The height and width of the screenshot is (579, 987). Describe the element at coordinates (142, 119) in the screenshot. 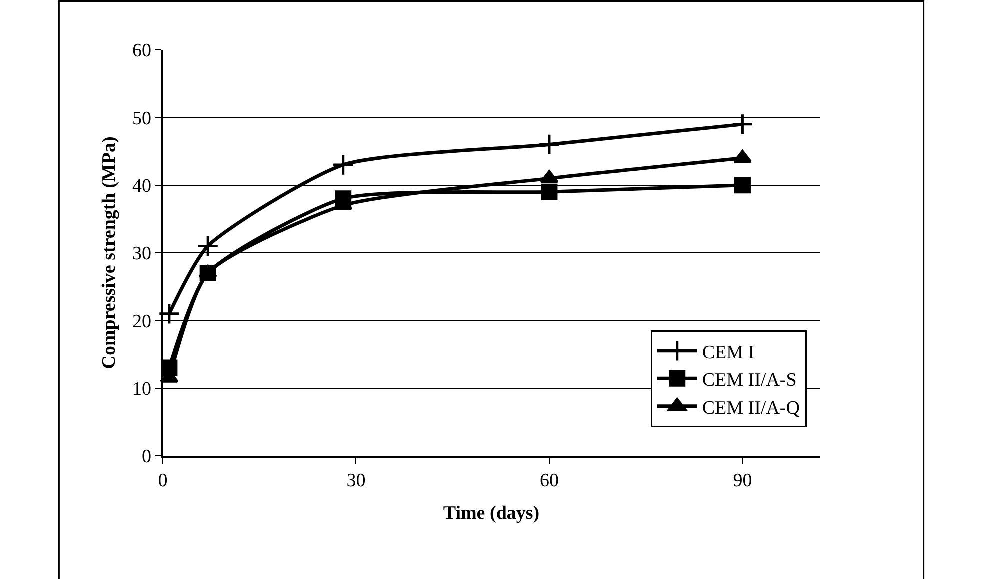

I see `y-tick-label: 50` at that location.